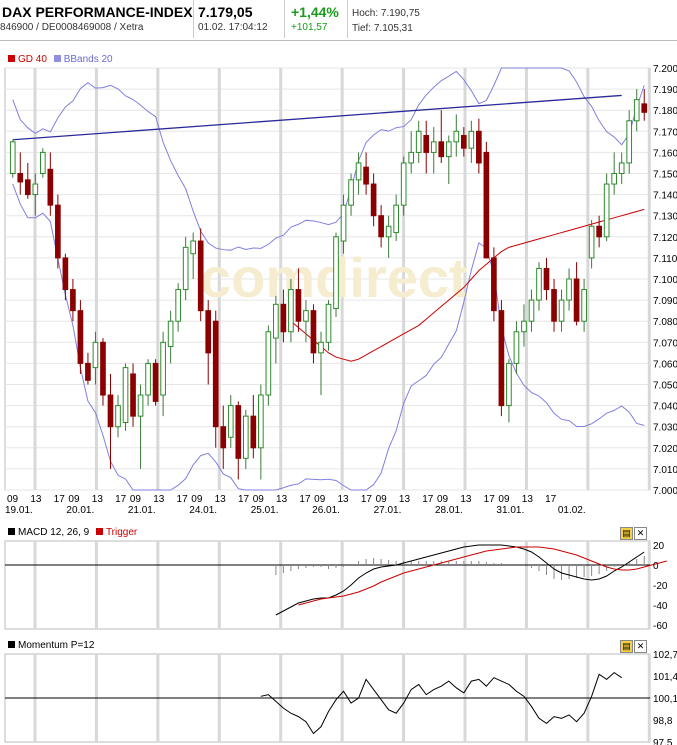  What do you see at coordinates (663, 741) in the screenshot?
I see `momentum-y-tick-label: 97,5` at bounding box center [663, 741].